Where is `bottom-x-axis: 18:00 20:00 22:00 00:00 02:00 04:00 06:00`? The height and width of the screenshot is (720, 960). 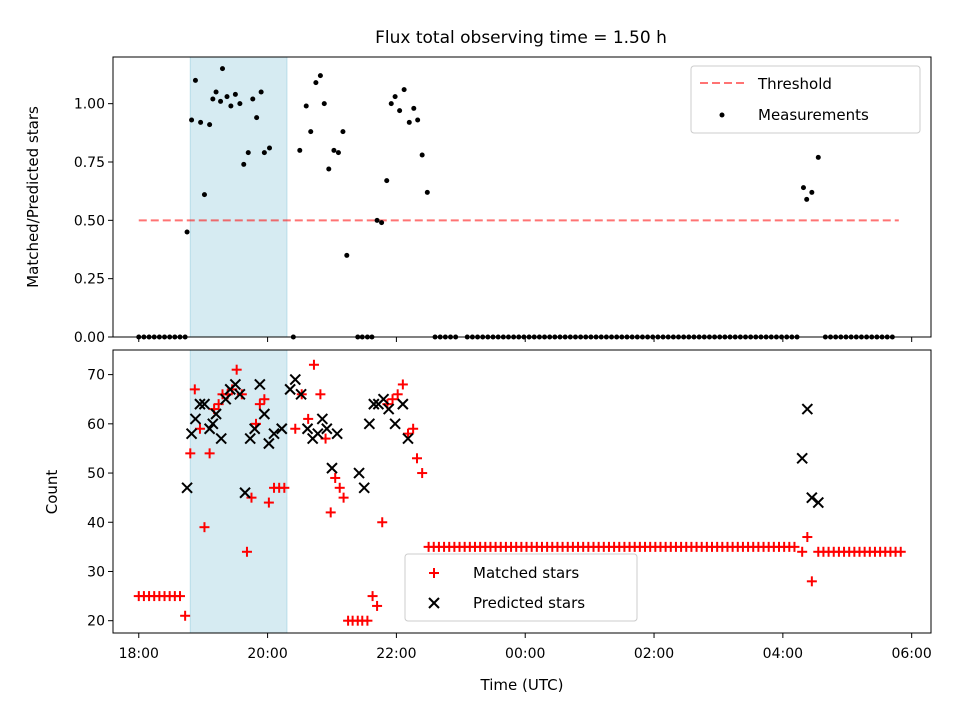
bottom-x-axis: 18:00 20:00 22:00 00:00 02:00 04:00 06:00 is located at coordinates (525, 647).